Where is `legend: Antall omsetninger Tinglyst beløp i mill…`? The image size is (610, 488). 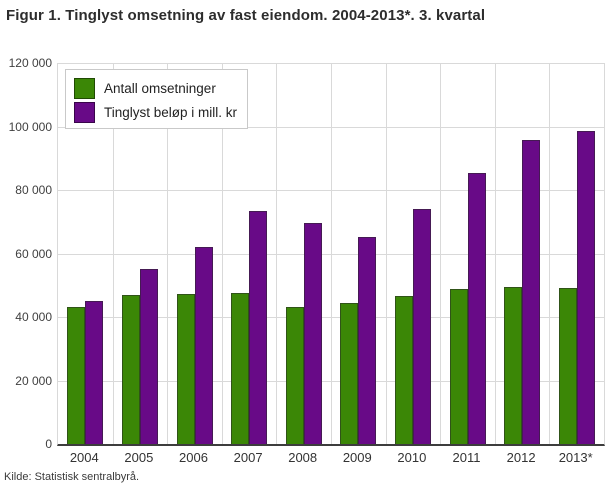
legend: Antall omsetninger Tinglyst beløp i mill… is located at coordinates (156, 99).